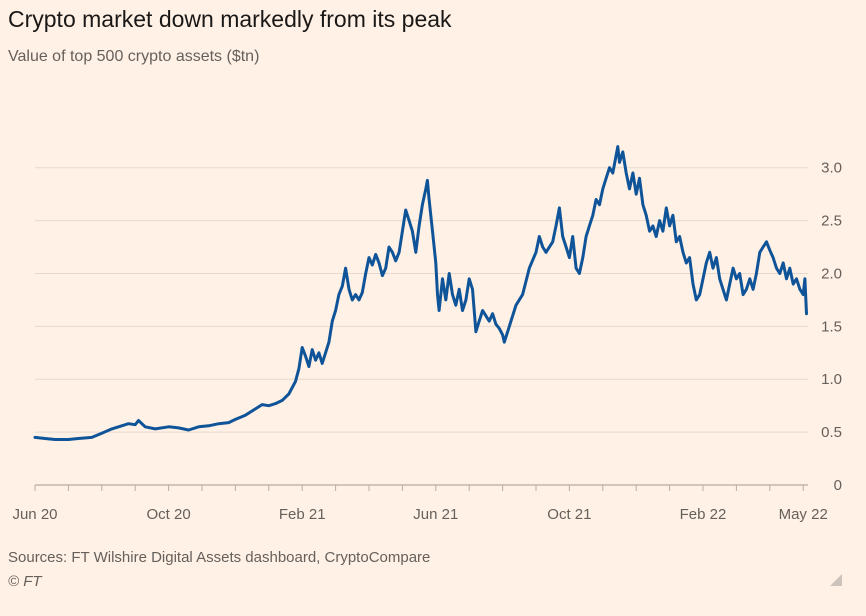 The image size is (866, 616). What do you see at coordinates (831, 221) in the screenshot?
I see `y-tick-label: 2.5` at bounding box center [831, 221].